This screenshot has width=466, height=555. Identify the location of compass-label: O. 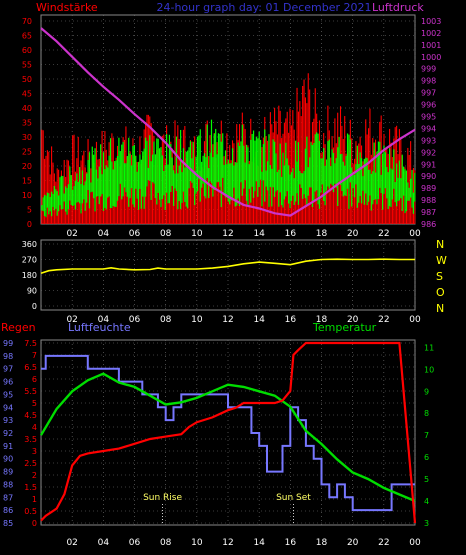
(440, 292).